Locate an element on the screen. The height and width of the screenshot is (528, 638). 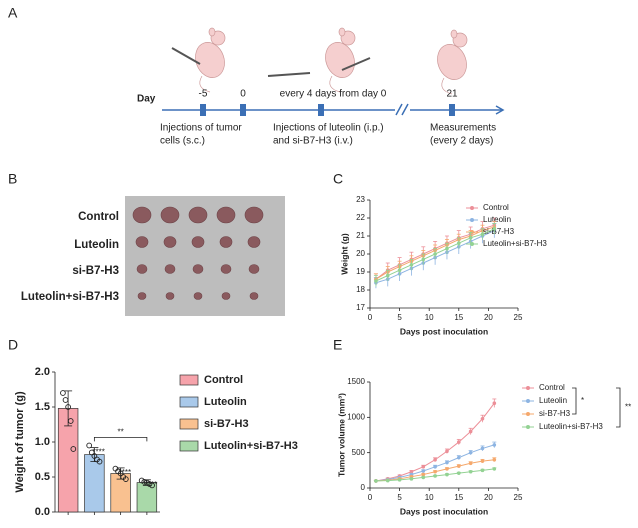
panel-label: A is located at coordinates (13, 13).